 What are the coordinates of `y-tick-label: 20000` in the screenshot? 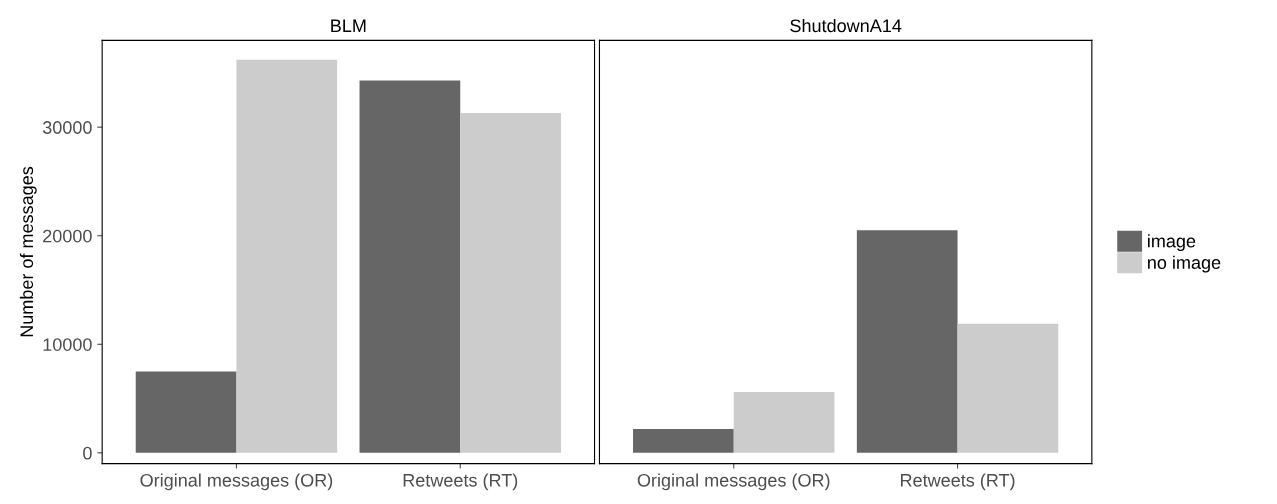 It's located at (67, 236).